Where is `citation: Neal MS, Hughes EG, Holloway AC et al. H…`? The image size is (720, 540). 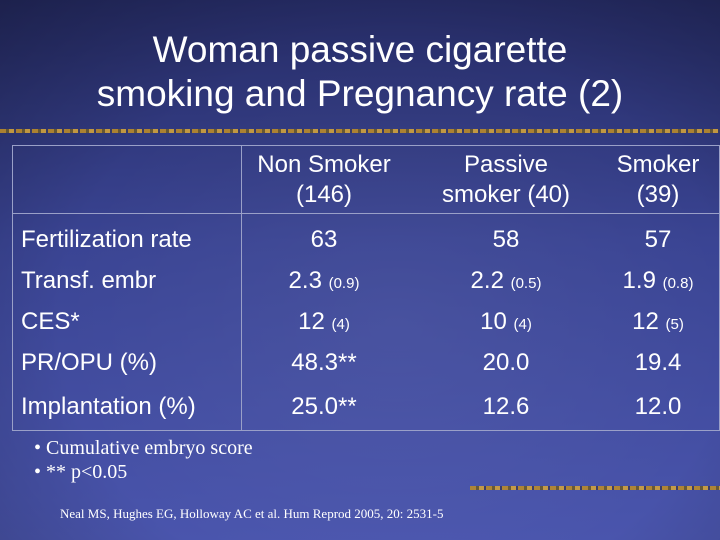
citation: Neal MS, Hughes EG, Holloway AC et al. H… is located at coordinates (252, 513).